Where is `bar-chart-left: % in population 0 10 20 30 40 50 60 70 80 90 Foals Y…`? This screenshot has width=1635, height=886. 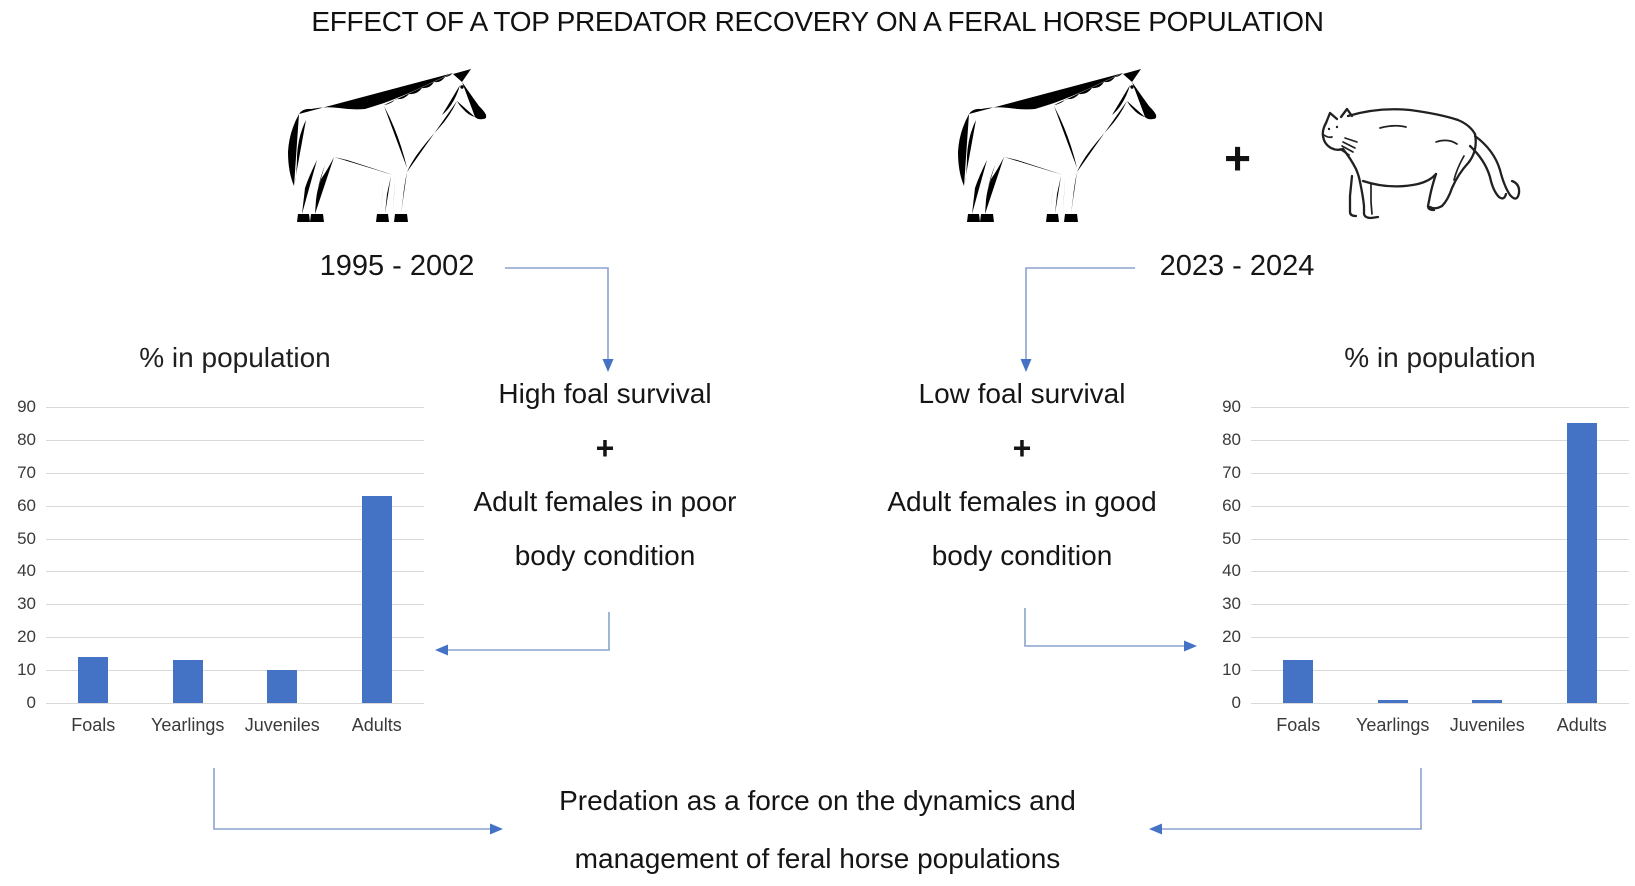 bar-chart-left: % in population 0 10 20 30 40 50 60 70 80 90 Foals Y… is located at coordinates (215, 538).